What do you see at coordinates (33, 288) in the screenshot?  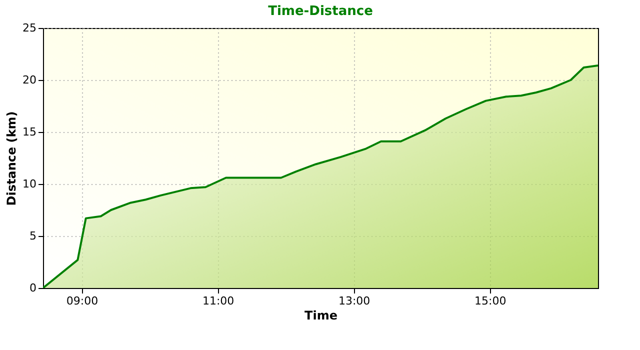 I see `y-tick-label: 0` at bounding box center [33, 288].